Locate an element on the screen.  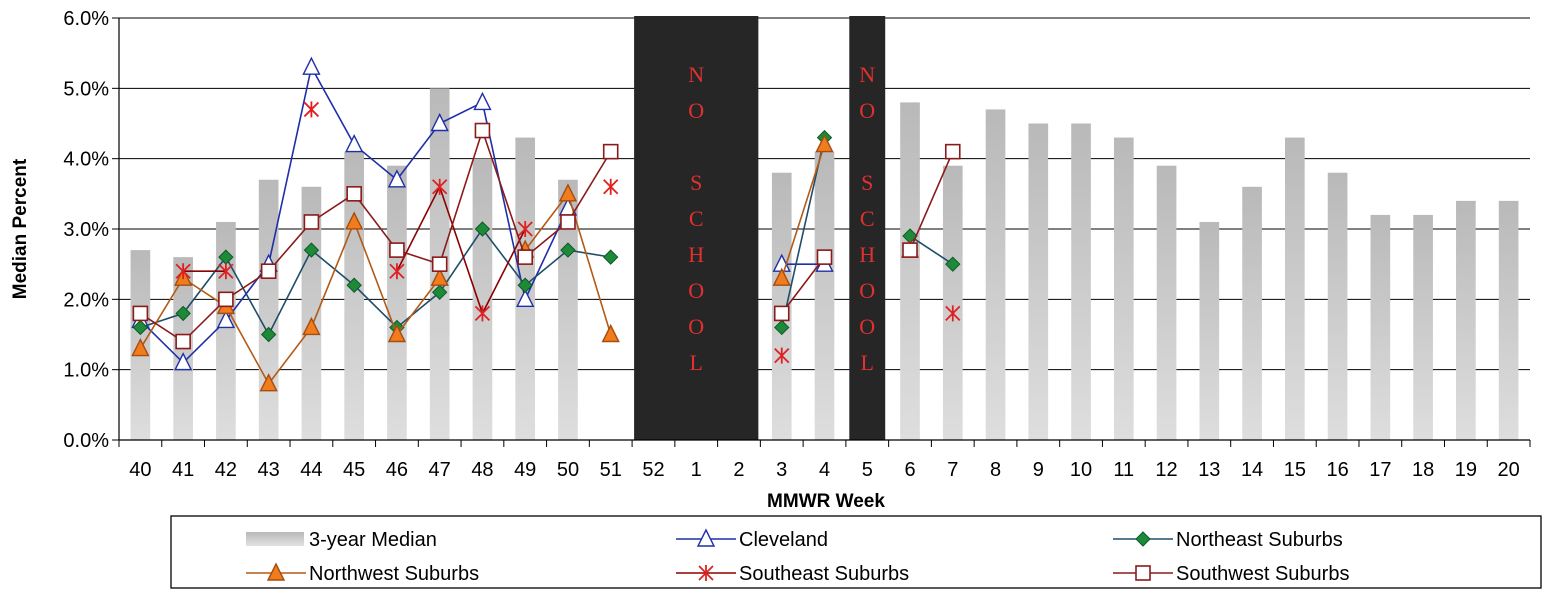
no-school-block is located at coordinates (696, 228).